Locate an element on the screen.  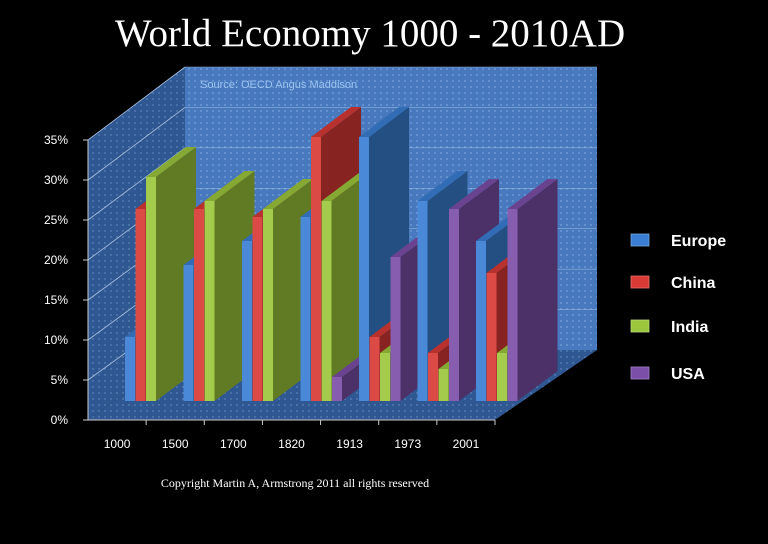
legend-item-india: India is located at coordinates (669, 327).